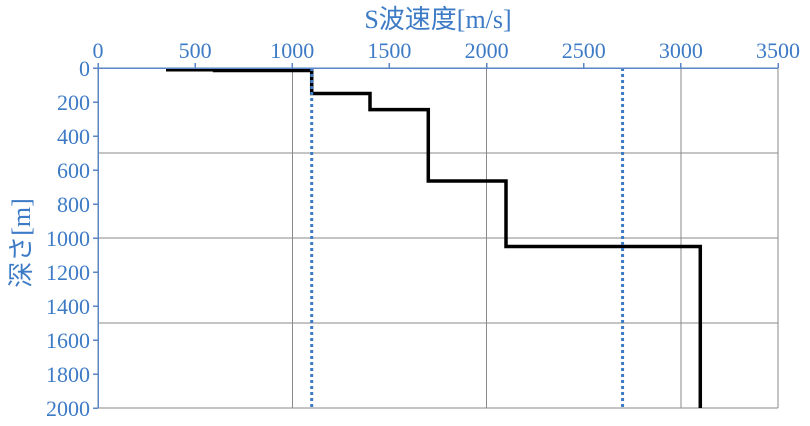 The height and width of the screenshot is (426, 810). Describe the element at coordinates (73, 136) in the screenshot. I see `y-tick-label: 400` at that location.